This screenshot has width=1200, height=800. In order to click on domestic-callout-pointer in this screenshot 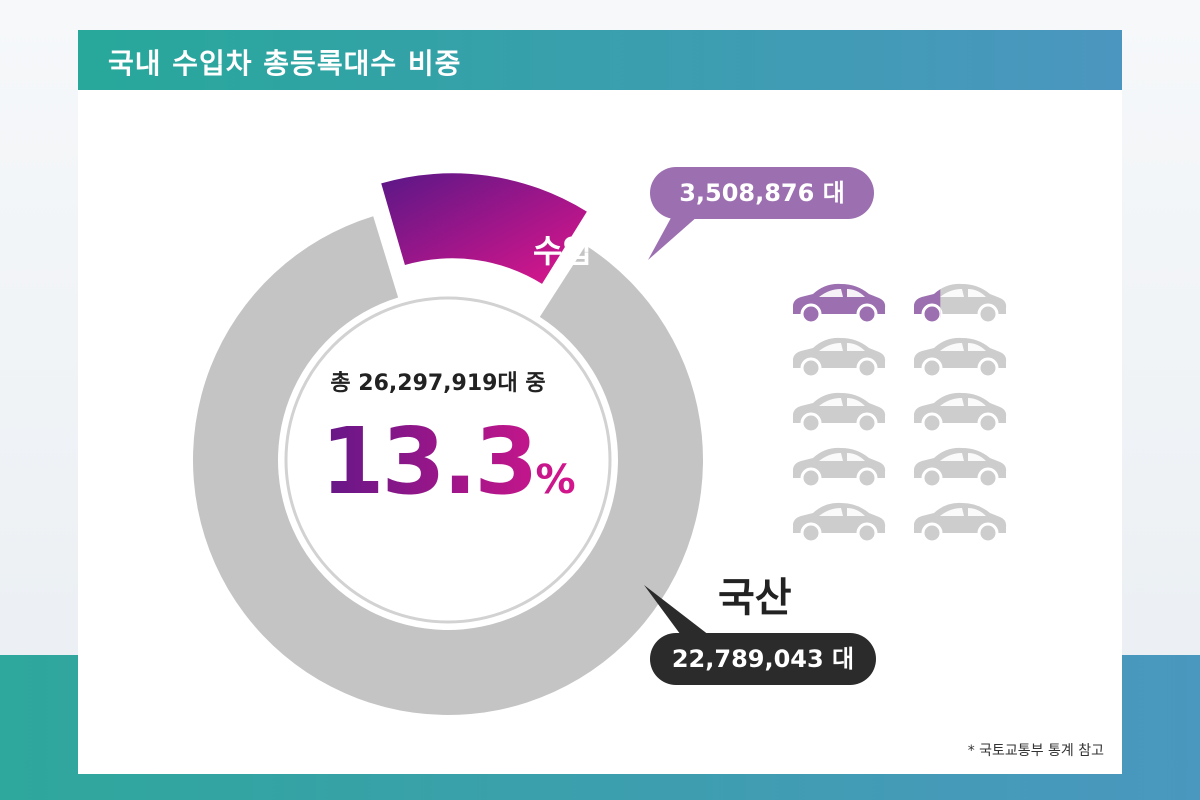, I will do `click(681, 613)`.